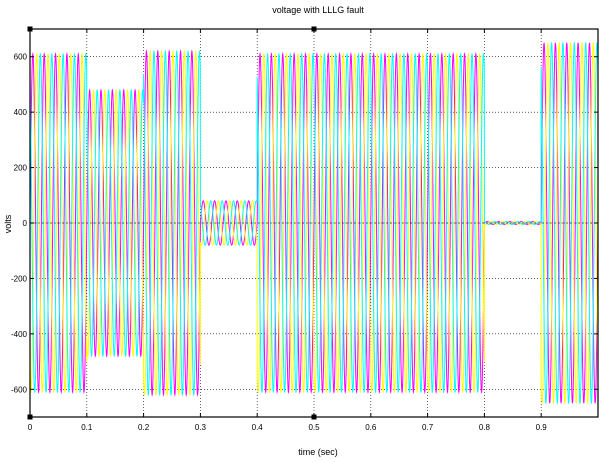 The width and height of the screenshot is (601, 462). I want to click on y-tick-label: -400, so click(19, 334).